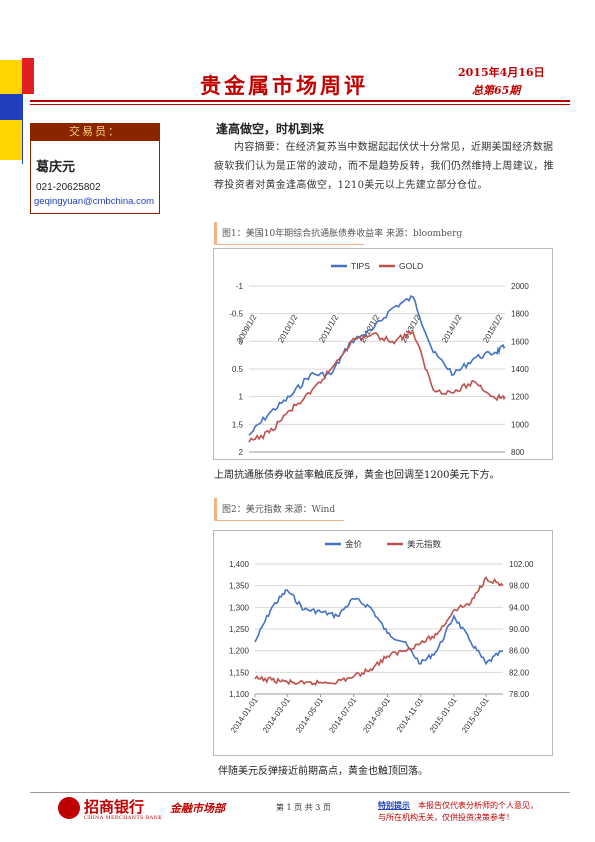 The height and width of the screenshot is (842, 595). I want to click on y-right-tick-label: 1600, so click(520, 341).